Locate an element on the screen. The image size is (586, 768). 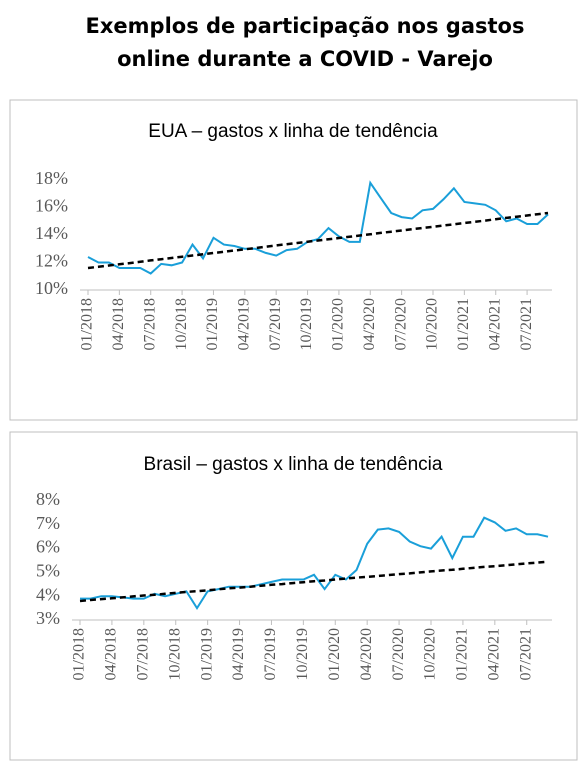
y-tick-label: 14% is located at coordinates (51, 233).